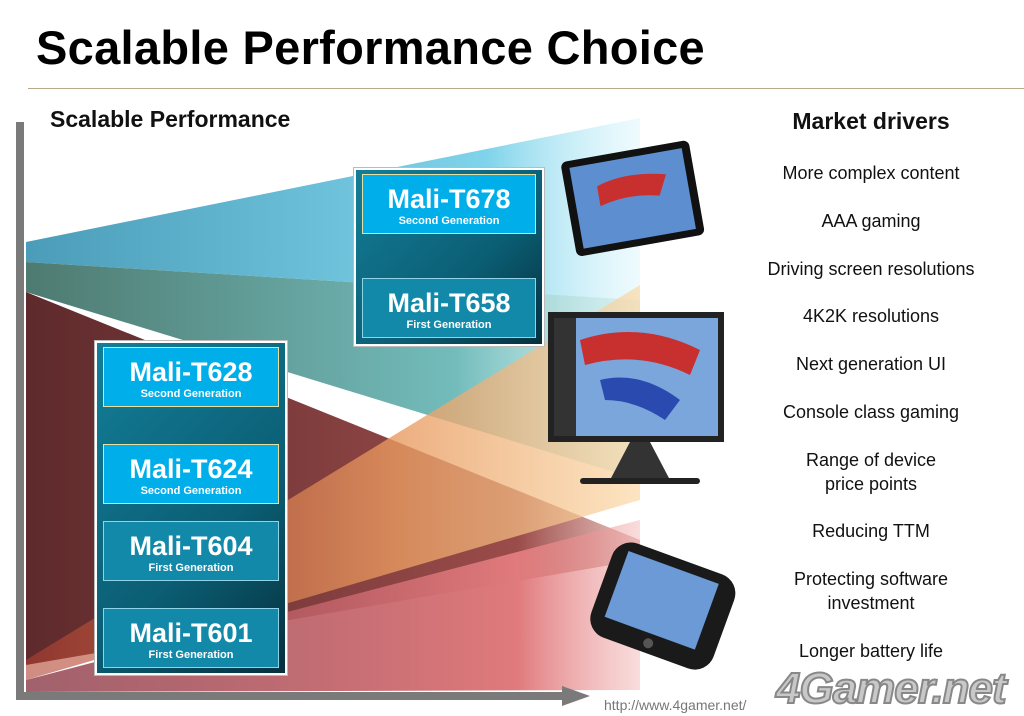 This screenshot has width=1024, height=716. Describe the element at coordinates (871, 173) in the screenshot. I see `driver-item: More complex content` at that location.